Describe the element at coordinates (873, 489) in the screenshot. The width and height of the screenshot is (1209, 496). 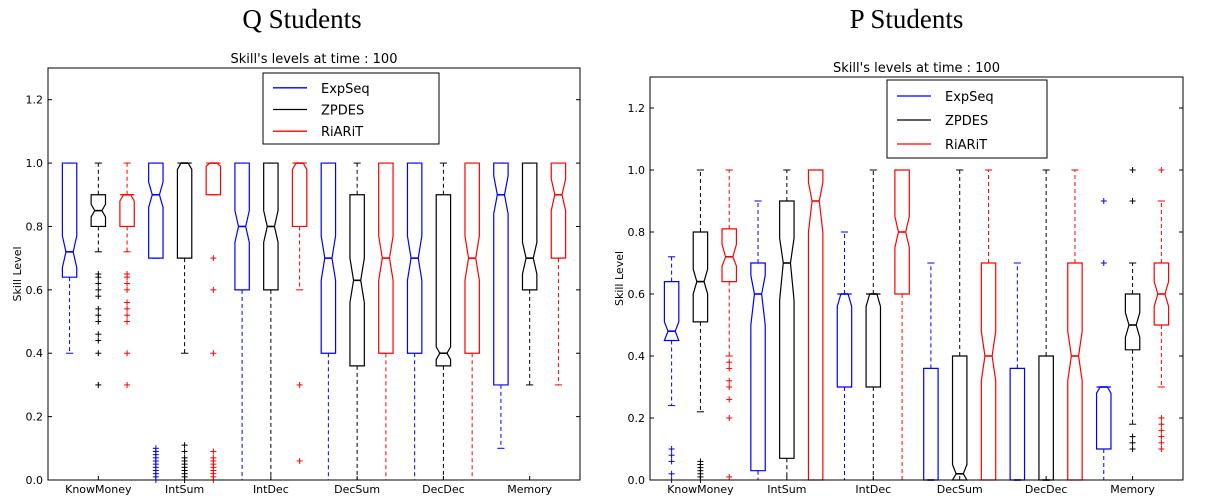
I see `x-tick-label-intdec: IntDec` at that location.